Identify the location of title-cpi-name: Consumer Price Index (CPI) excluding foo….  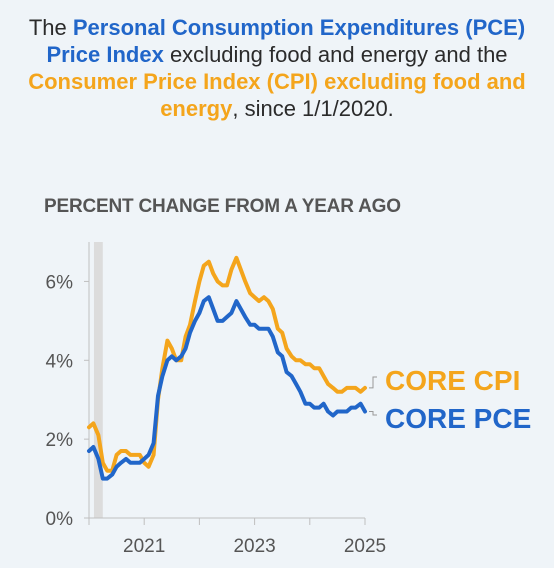
(277, 95).